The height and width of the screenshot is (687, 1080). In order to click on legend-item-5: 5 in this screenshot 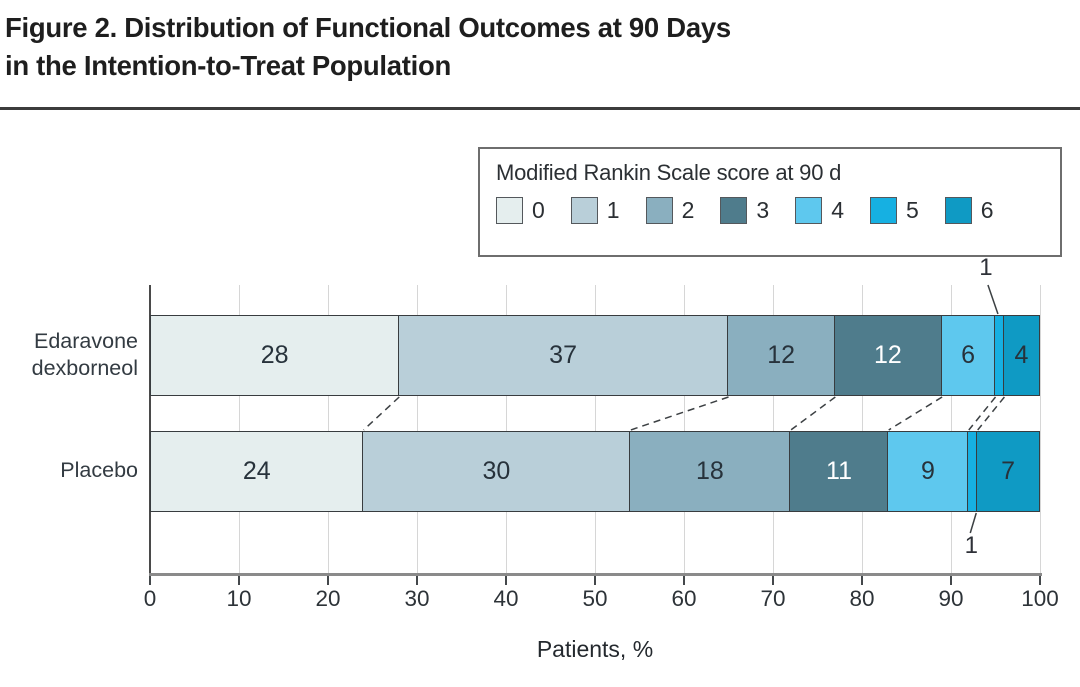, I will do `click(894, 210)`.